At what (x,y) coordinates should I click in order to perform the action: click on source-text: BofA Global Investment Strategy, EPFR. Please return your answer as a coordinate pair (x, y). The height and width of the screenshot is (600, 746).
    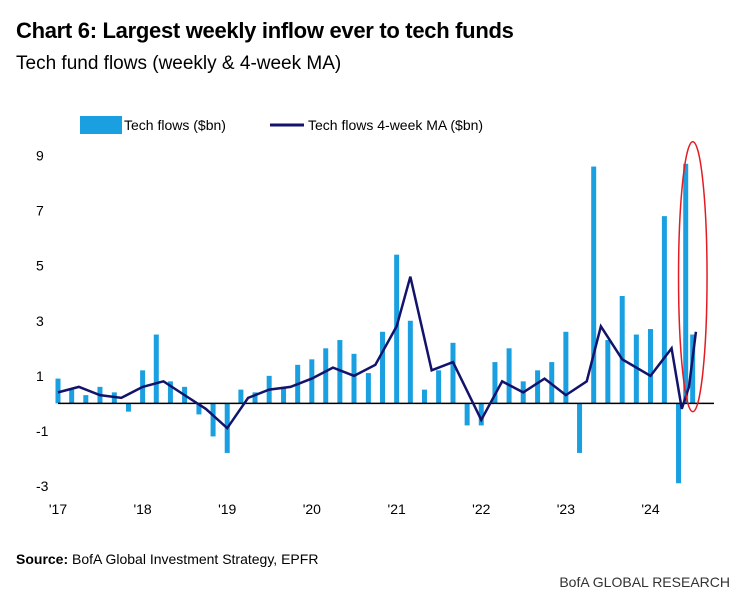
    Looking at the image, I should click on (195, 559).